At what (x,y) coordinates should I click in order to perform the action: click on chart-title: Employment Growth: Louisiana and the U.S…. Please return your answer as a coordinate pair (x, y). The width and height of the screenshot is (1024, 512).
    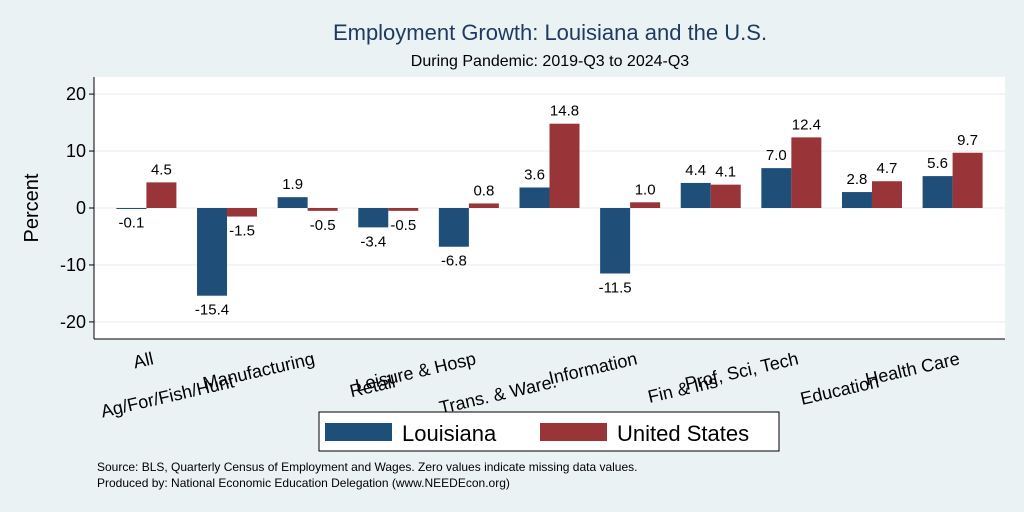
    Looking at the image, I should click on (550, 32).